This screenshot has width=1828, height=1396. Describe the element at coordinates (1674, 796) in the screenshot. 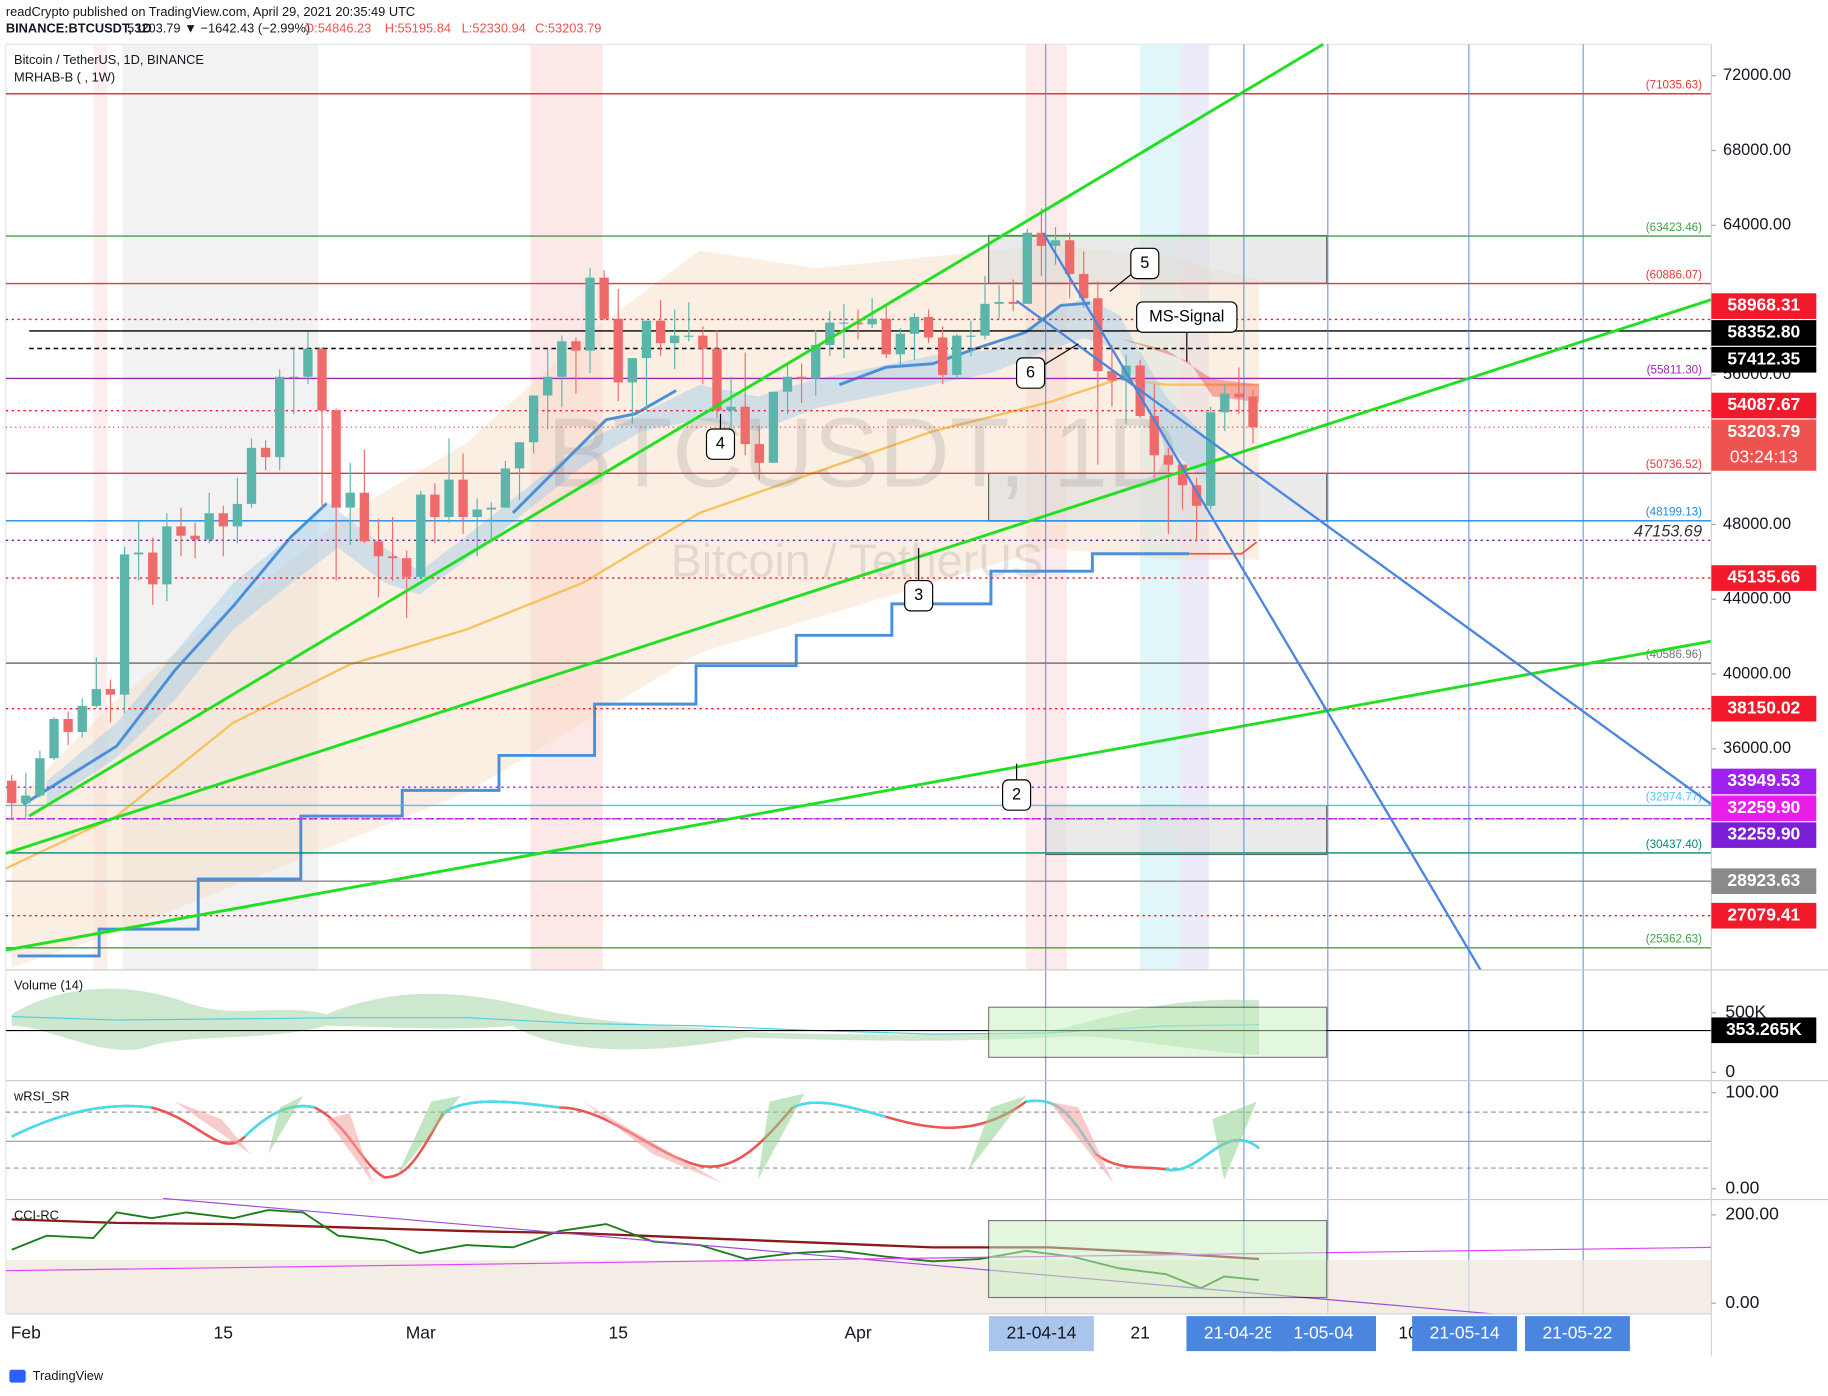

I see `level-label: (32974.77)` at that location.